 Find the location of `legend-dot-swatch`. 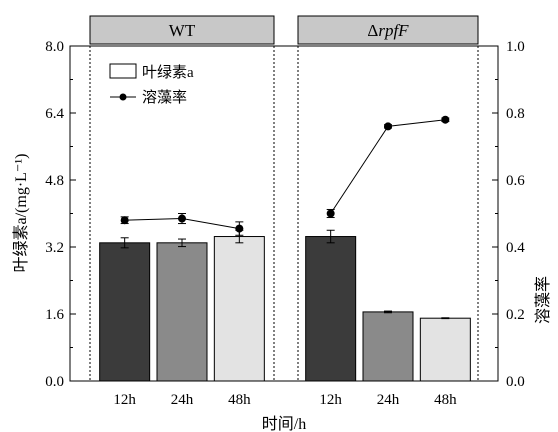

legend-dot-swatch is located at coordinates (123, 97).